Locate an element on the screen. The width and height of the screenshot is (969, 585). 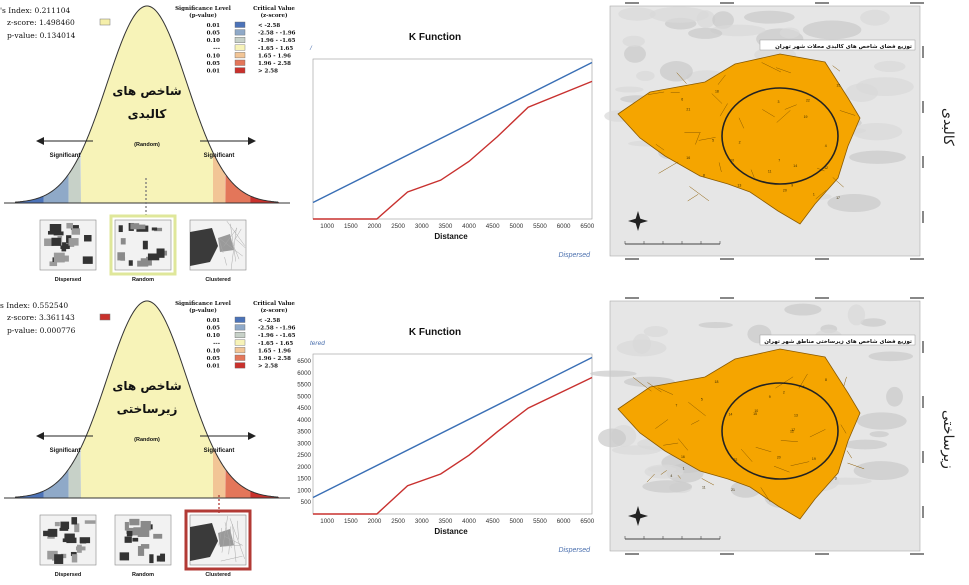
k-xtick-2: 2000 is located at coordinates (375, 226).